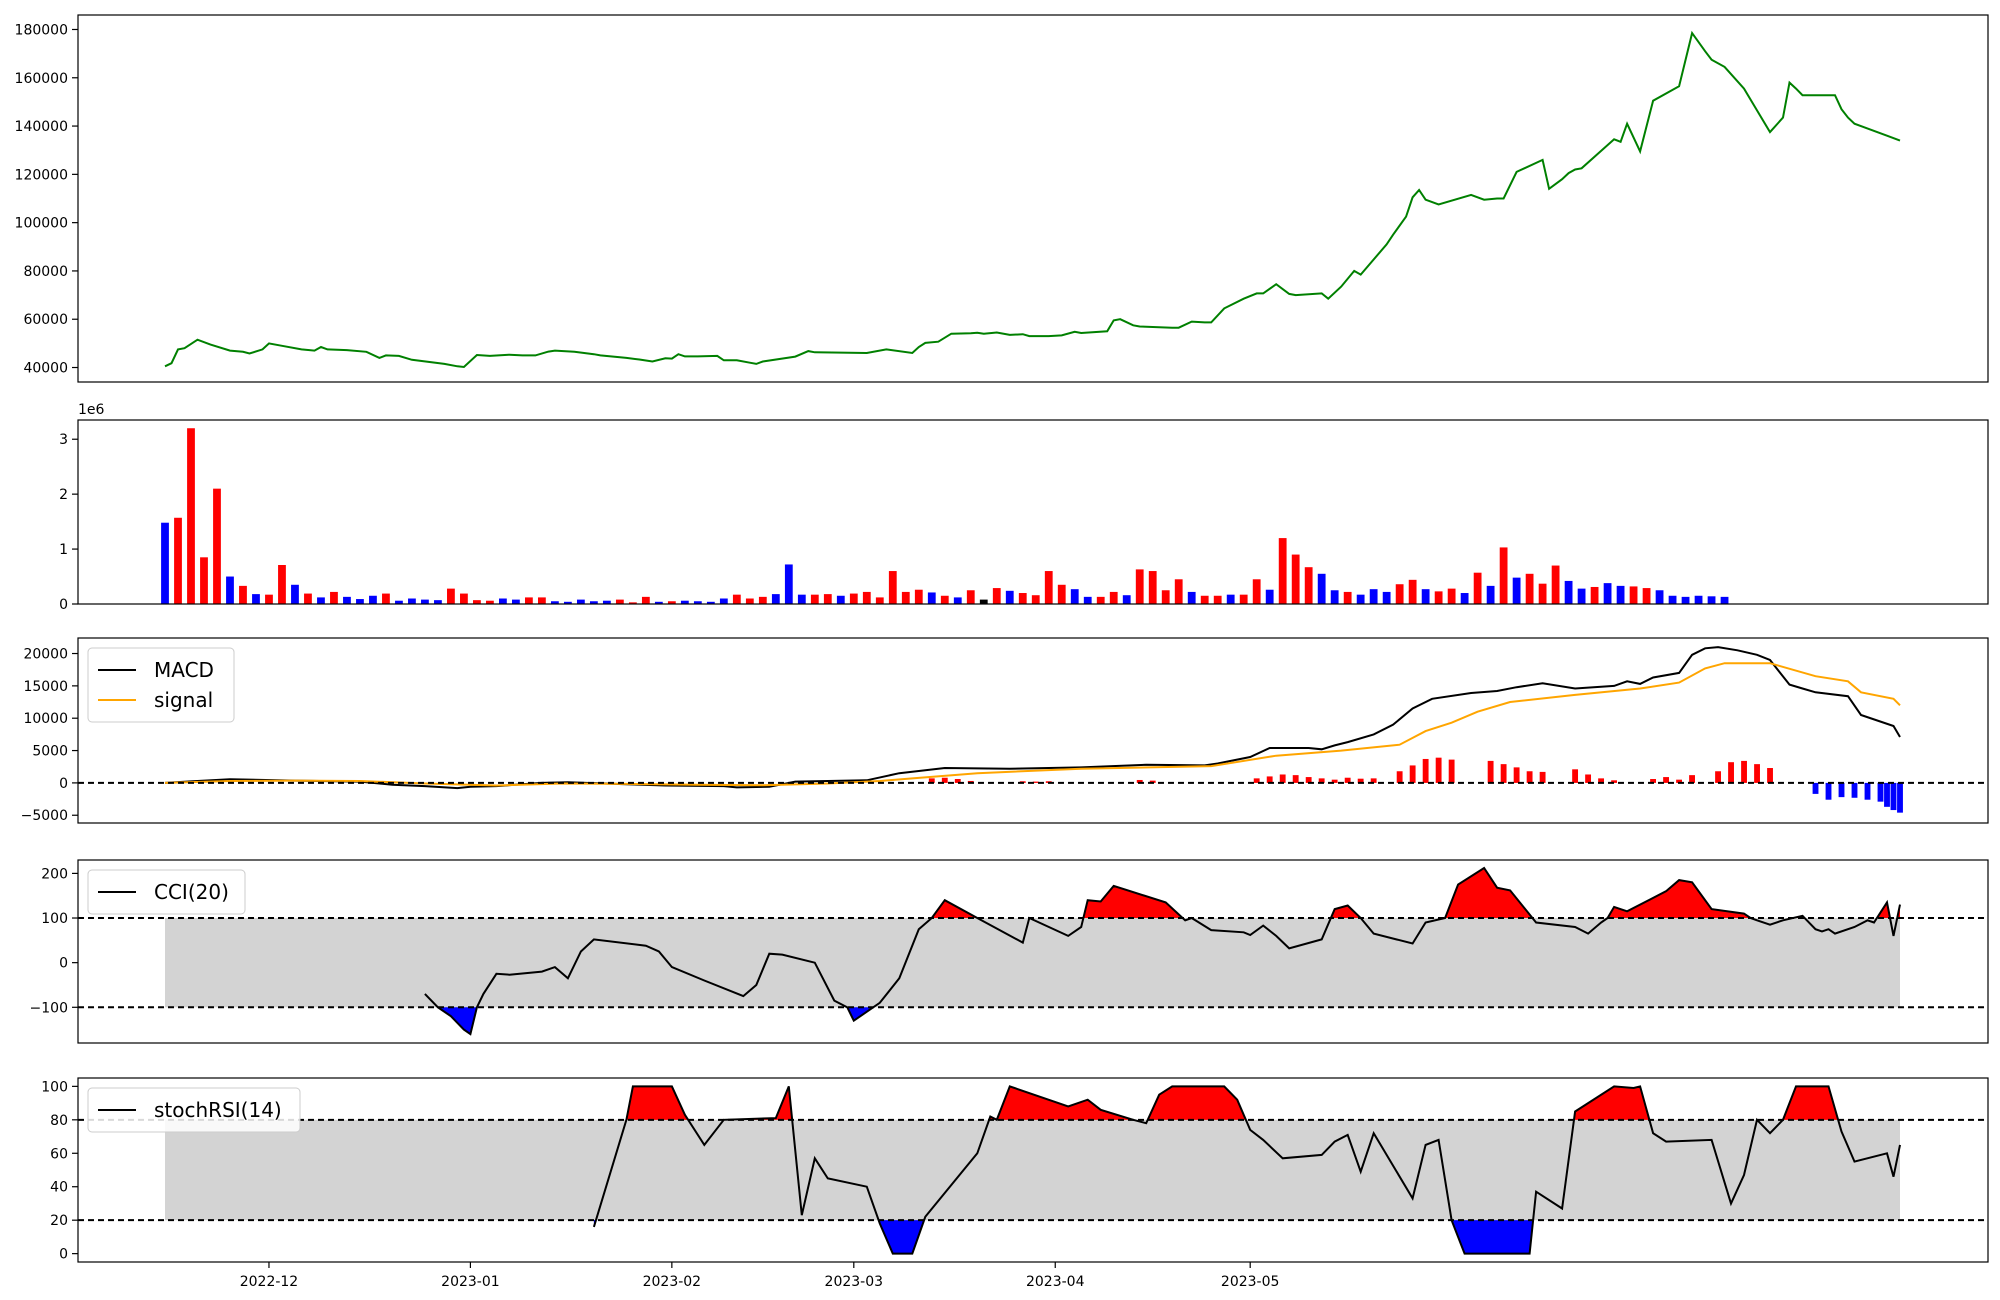 The width and height of the screenshot is (2000, 1300). Describe the element at coordinates (1032, 718) in the screenshot. I see `macd-line` at that location.